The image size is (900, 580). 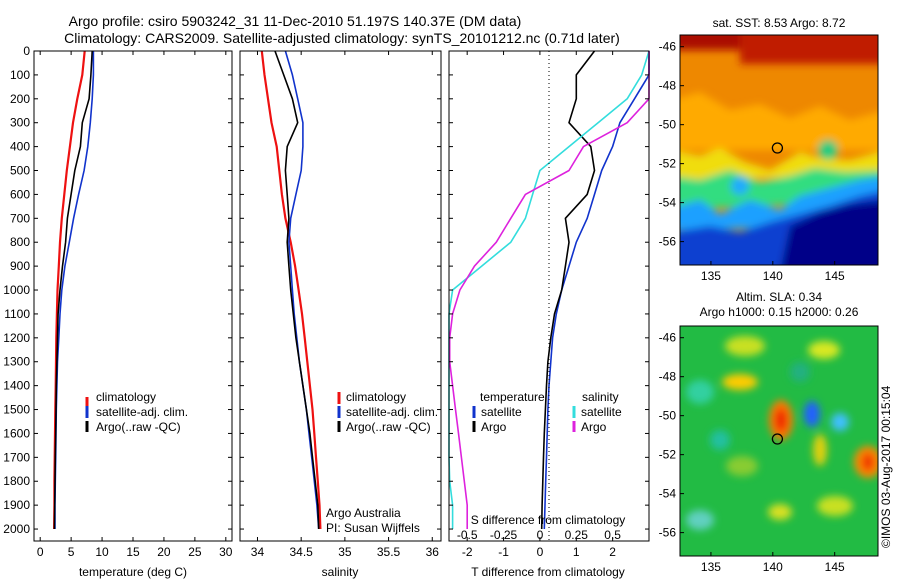 What do you see at coordinates (467, 552) in the screenshot?
I see `x-tick-label: -2` at bounding box center [467, 552].